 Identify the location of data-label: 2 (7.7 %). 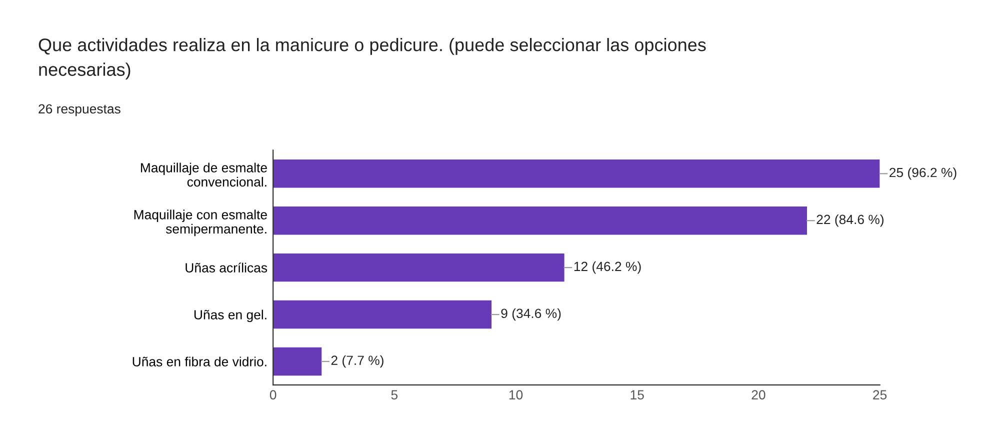
(357, 361).